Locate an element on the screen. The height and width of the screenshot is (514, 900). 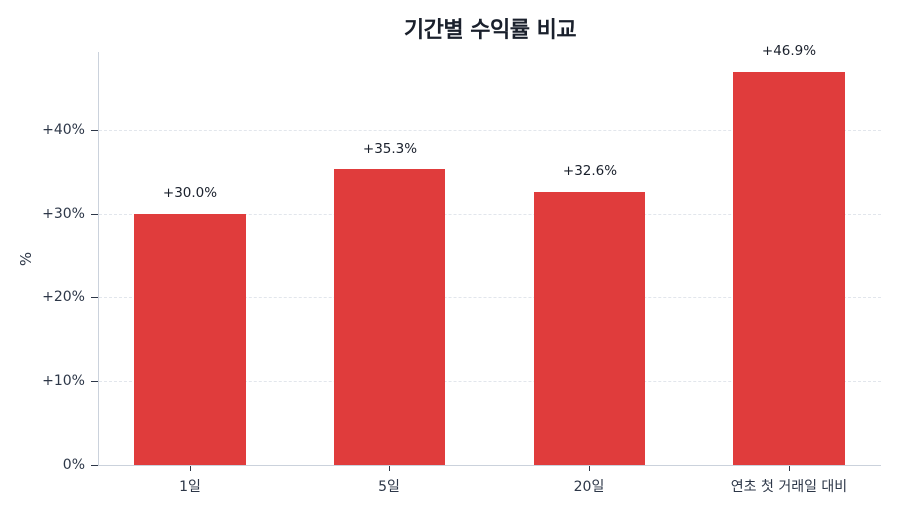
x-tick-label: 1일 is located at coordinates (190, 487).